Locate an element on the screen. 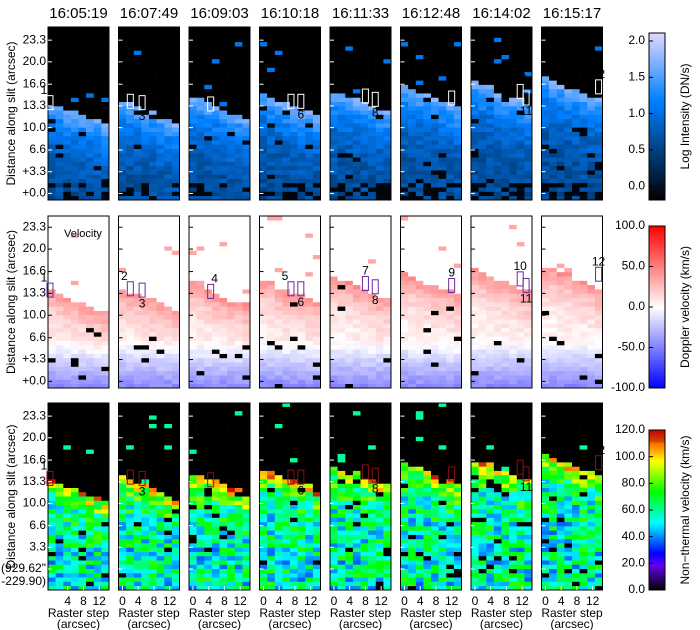  box-label: 6 is located at coordinates (300, 115).